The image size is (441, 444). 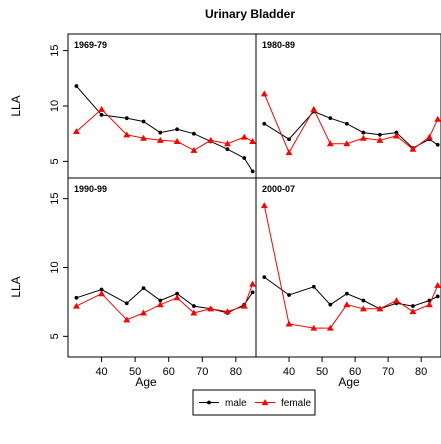 What do you see at coordinates (16, 105) in the screenshot?
I see `y-axis-label-top: LLA` at bounding box center [16, 105].